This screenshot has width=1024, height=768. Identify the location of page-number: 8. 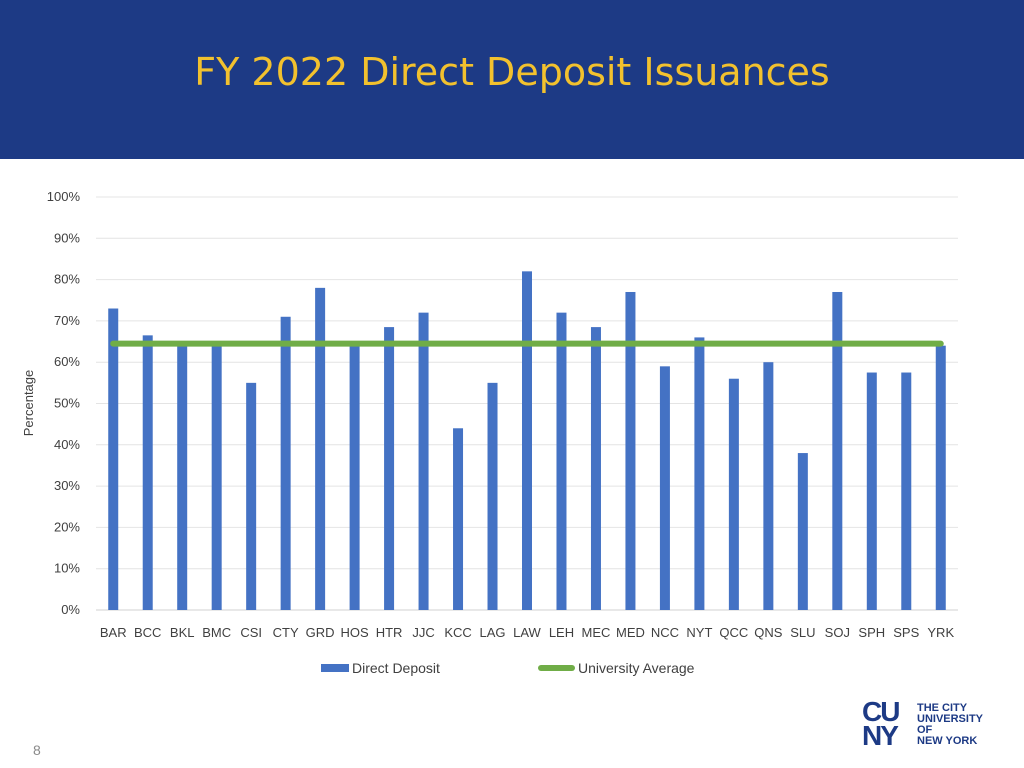
(37, 750).